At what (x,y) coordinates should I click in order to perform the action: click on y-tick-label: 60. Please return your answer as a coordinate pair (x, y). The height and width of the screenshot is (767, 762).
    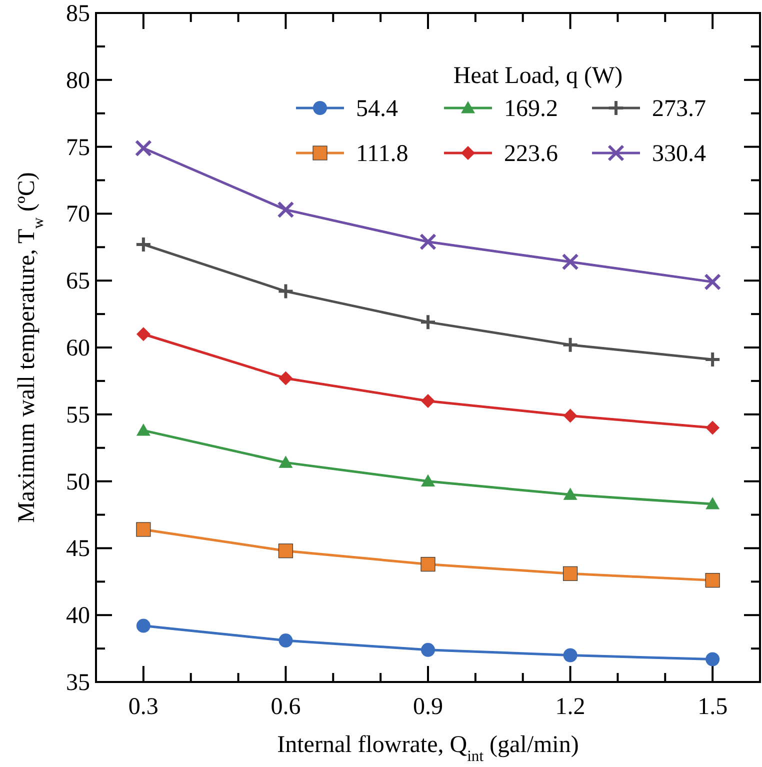
    Looking at the image, I should click on (78, 349).